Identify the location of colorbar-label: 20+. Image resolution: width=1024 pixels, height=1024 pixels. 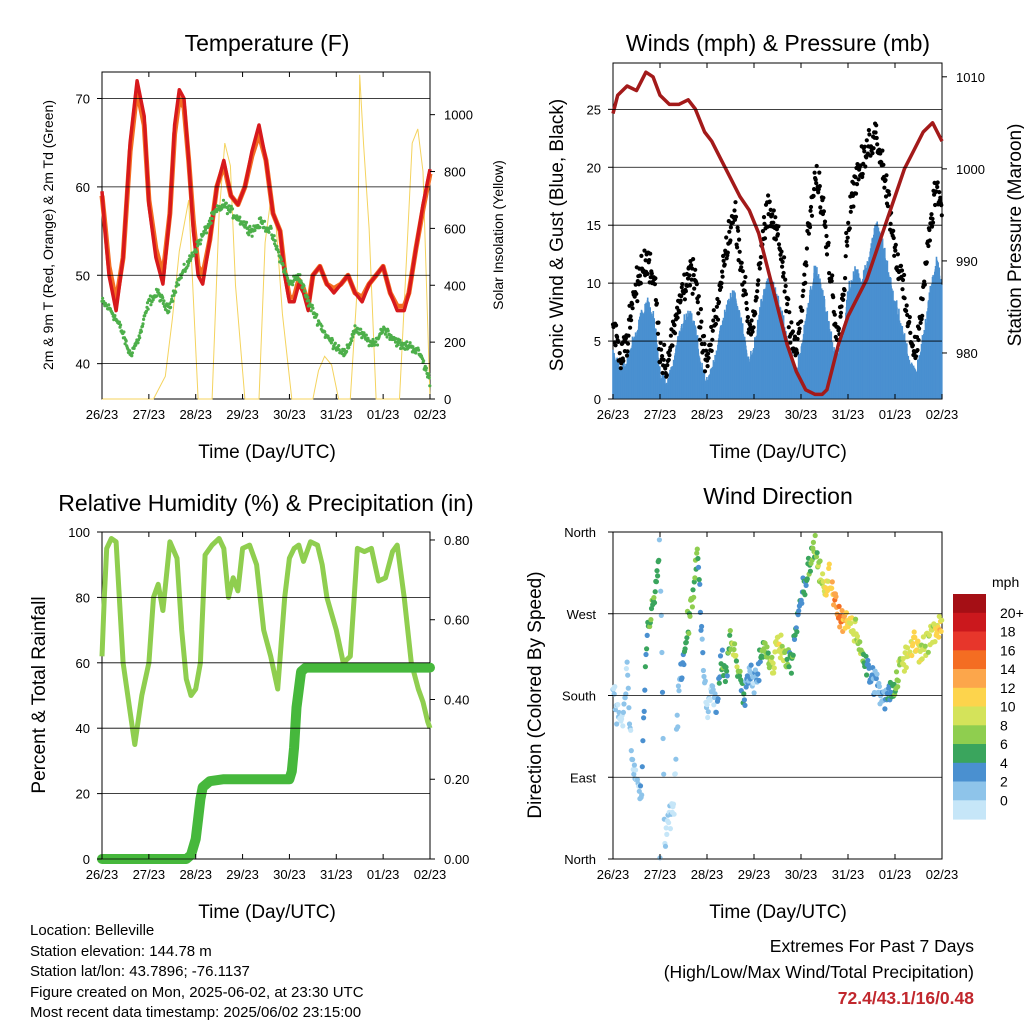
(1012, 613).